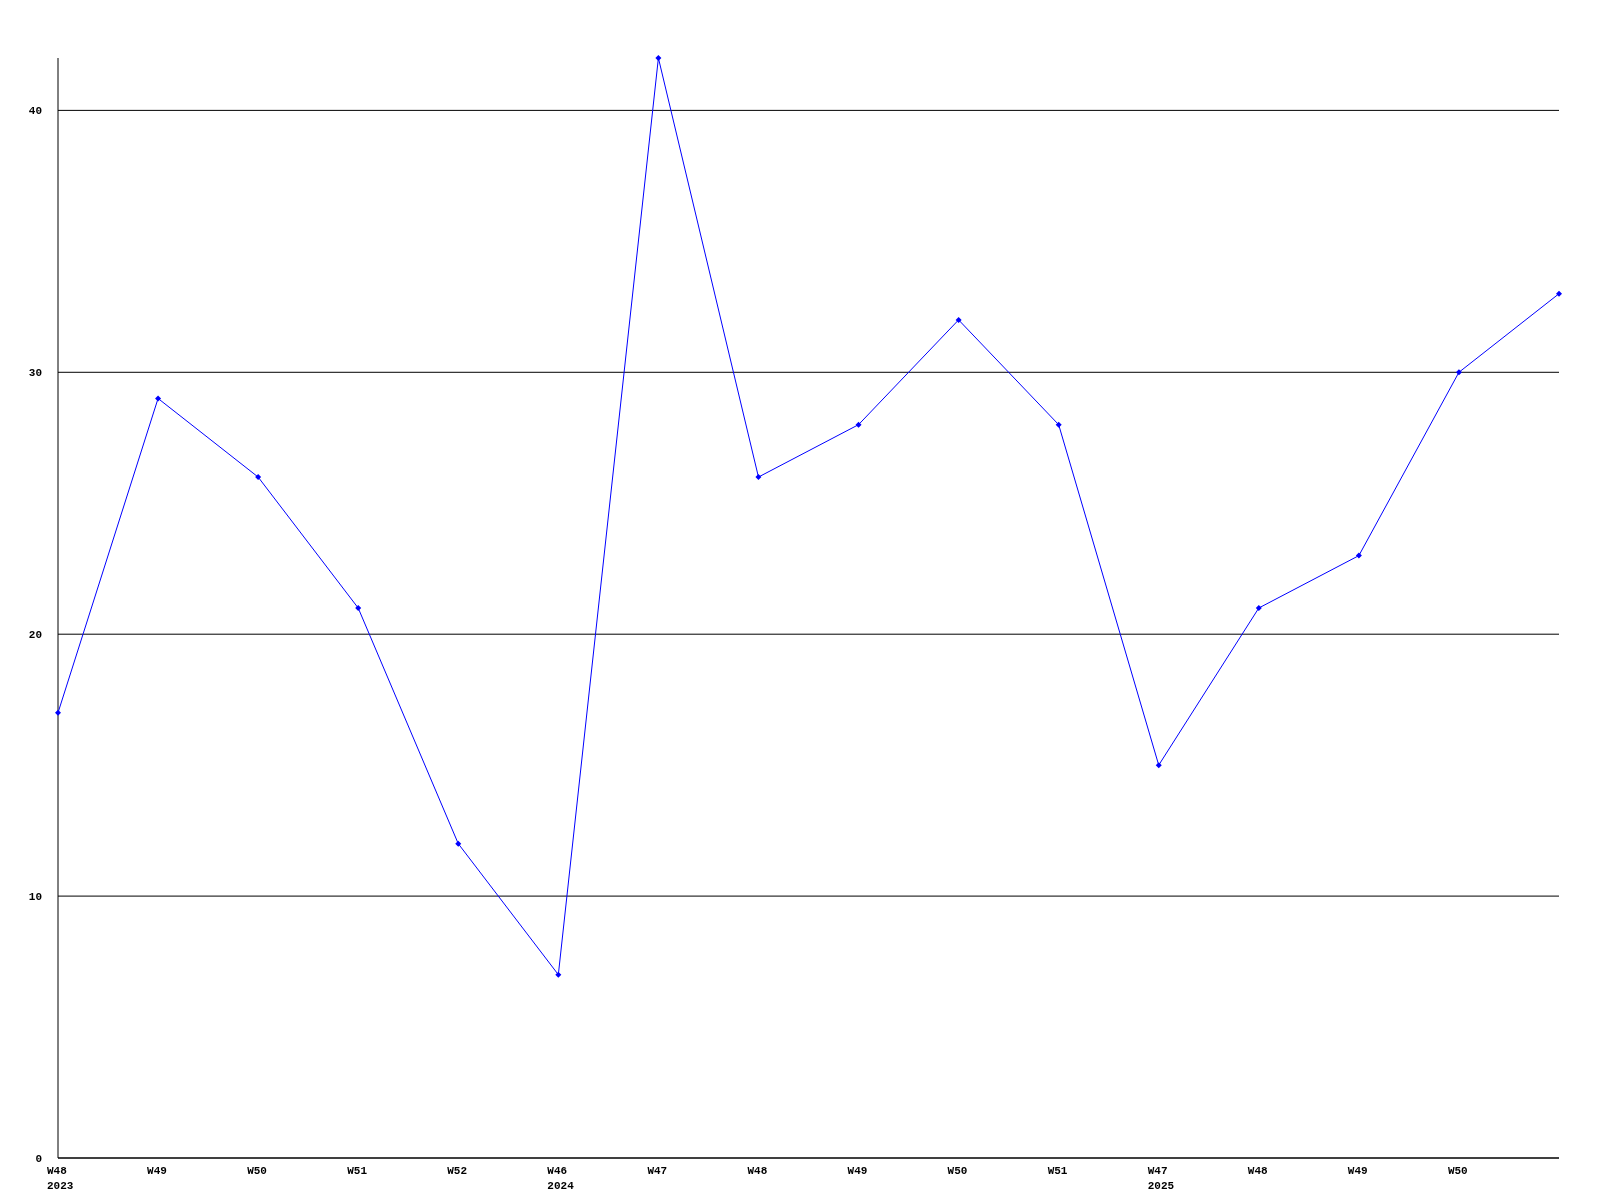  Describe the element at coordinates (60, 1178) in the screenshot. I see `x-tick-label: W48 2023` at that location.